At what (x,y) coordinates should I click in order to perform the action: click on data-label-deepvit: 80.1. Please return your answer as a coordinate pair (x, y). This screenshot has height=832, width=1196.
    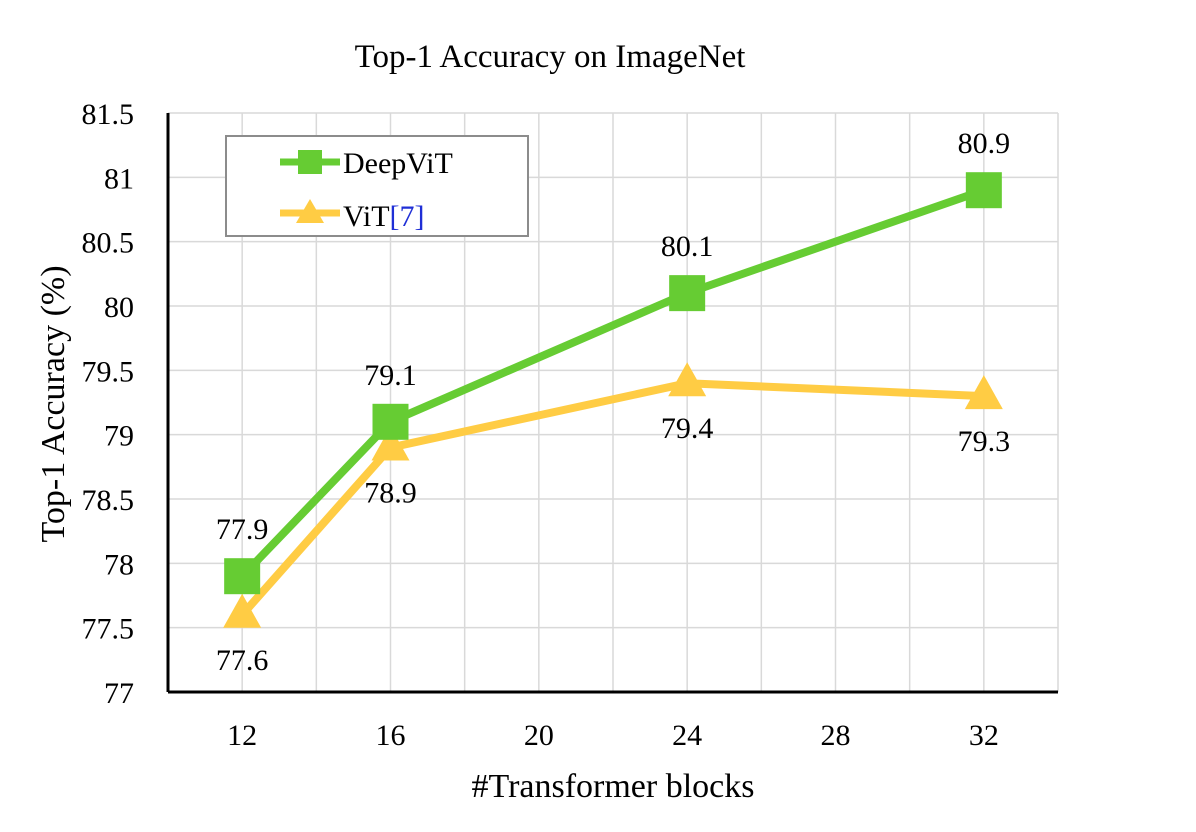
    Looking at the image, I should click on (687, 246).